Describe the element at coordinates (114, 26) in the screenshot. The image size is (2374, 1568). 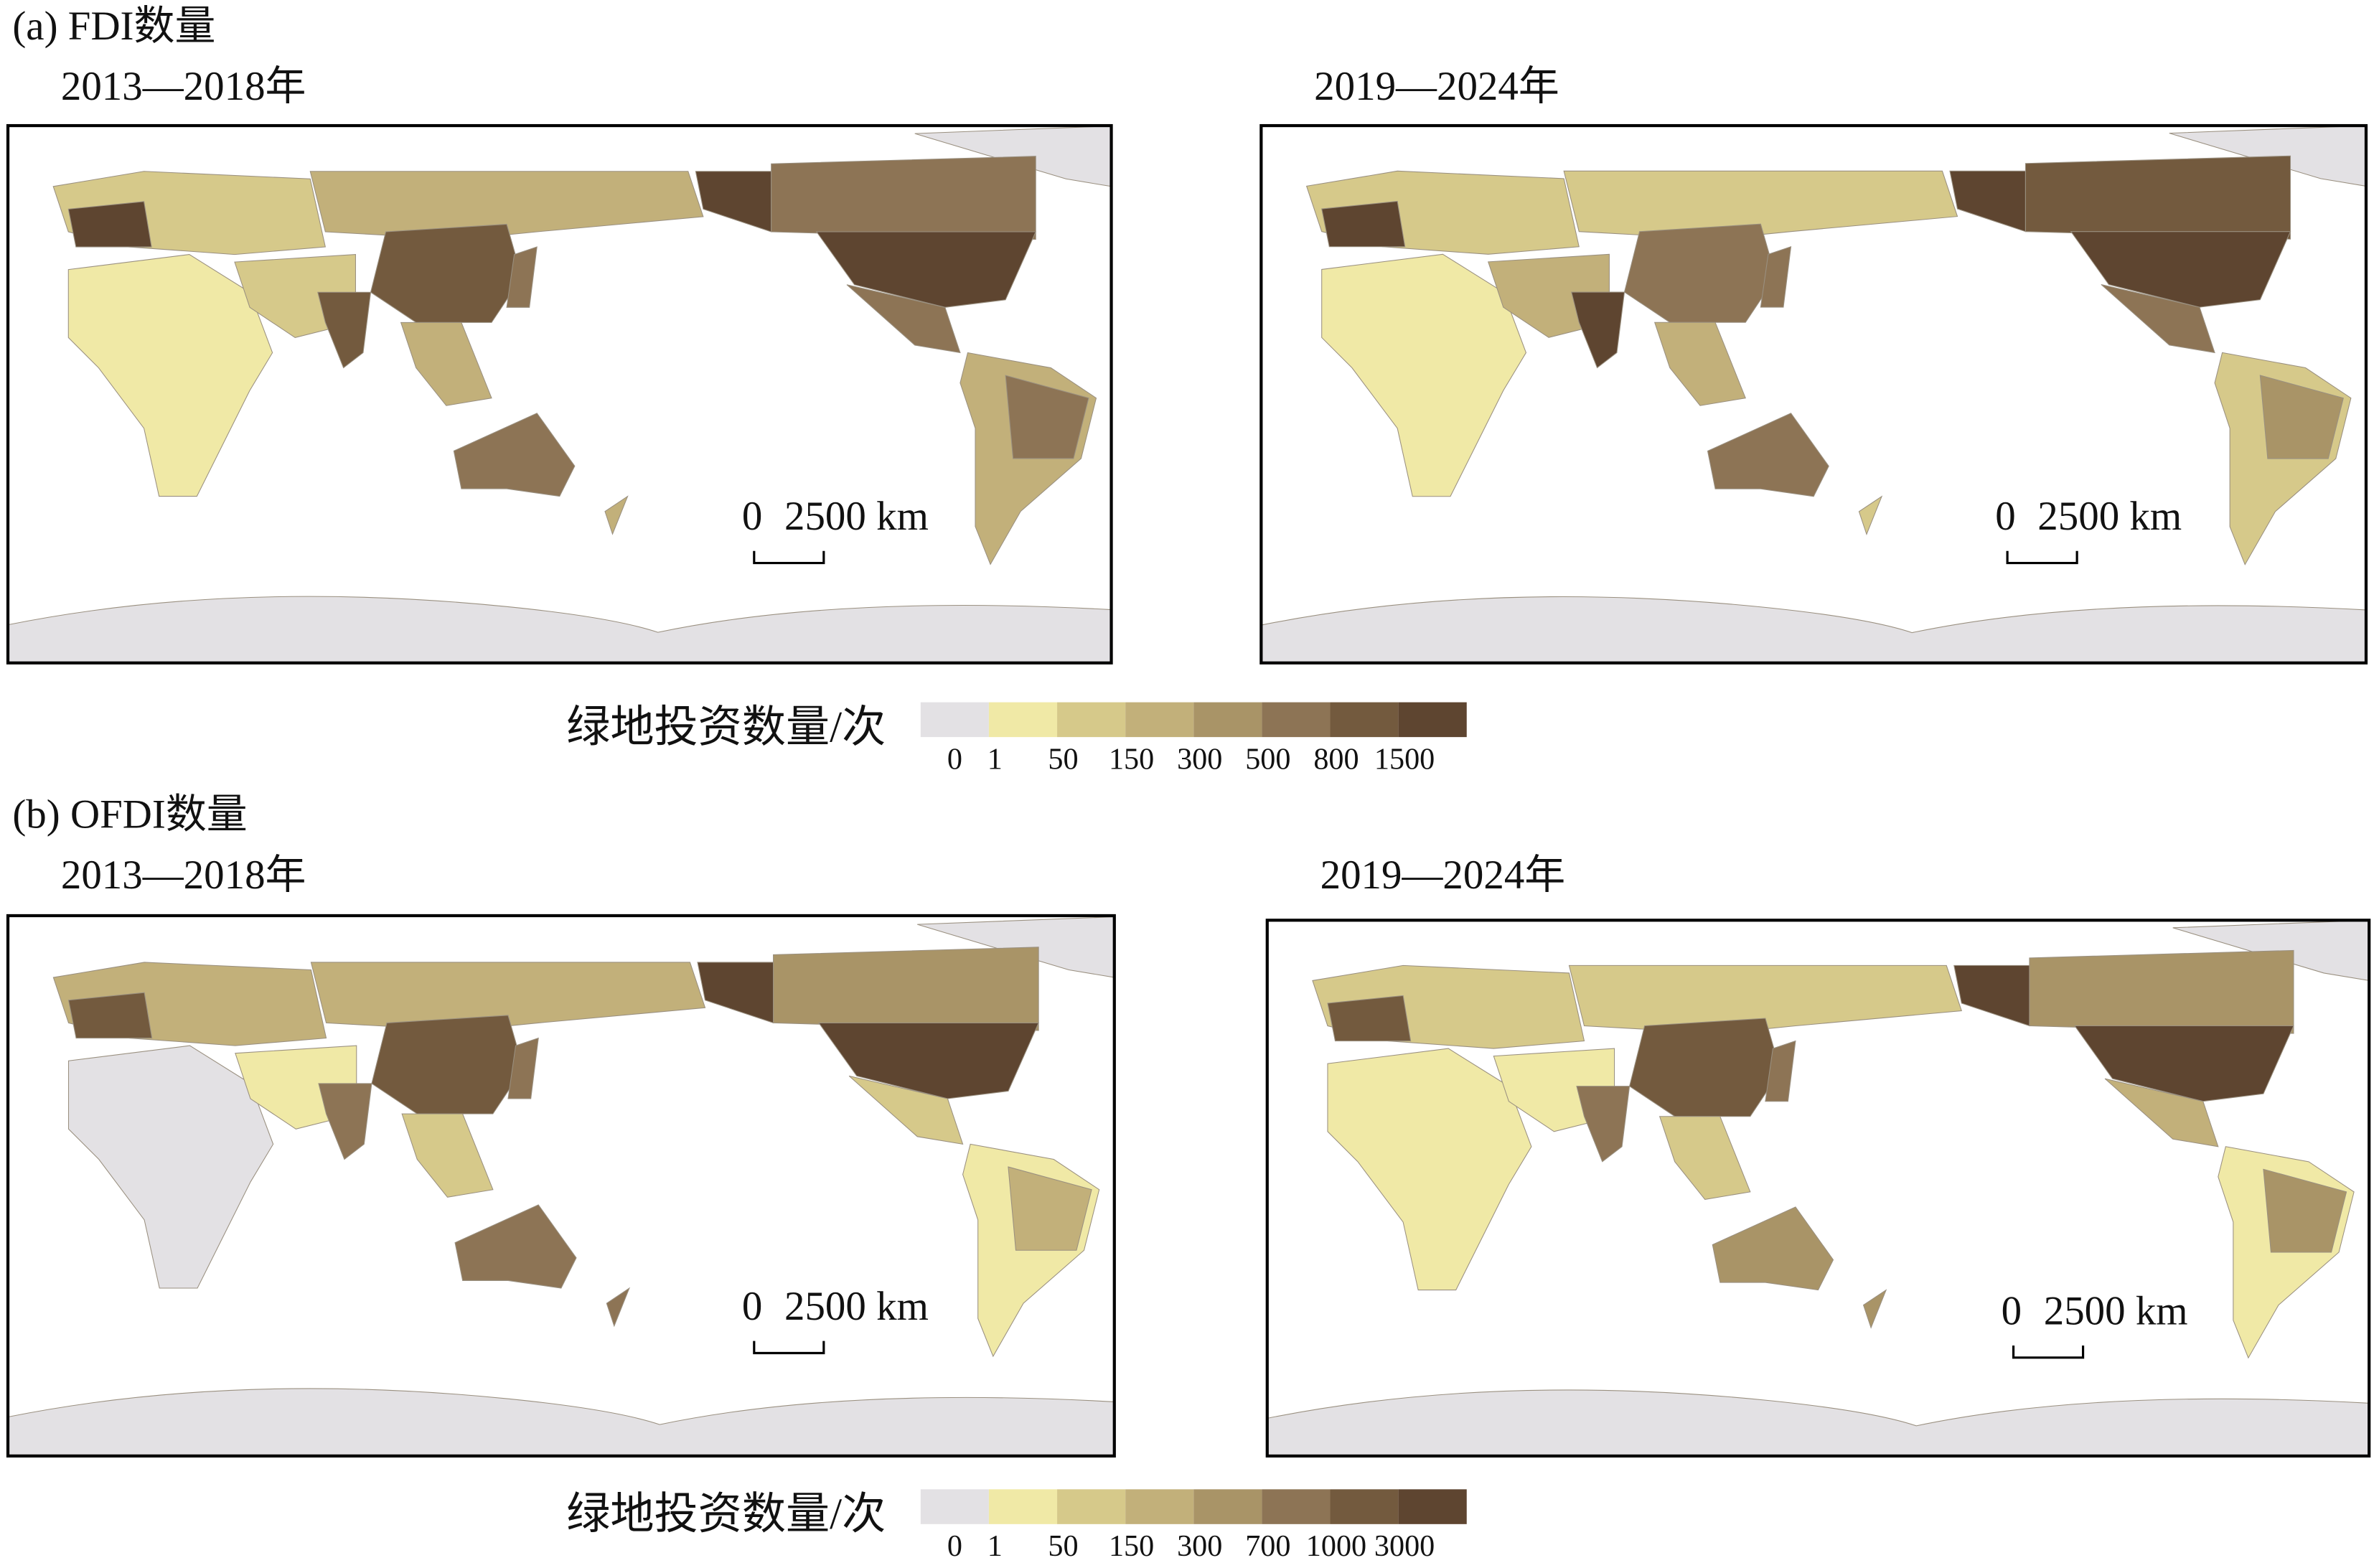
I see `panel-label: (a) FDI数量` at that location.